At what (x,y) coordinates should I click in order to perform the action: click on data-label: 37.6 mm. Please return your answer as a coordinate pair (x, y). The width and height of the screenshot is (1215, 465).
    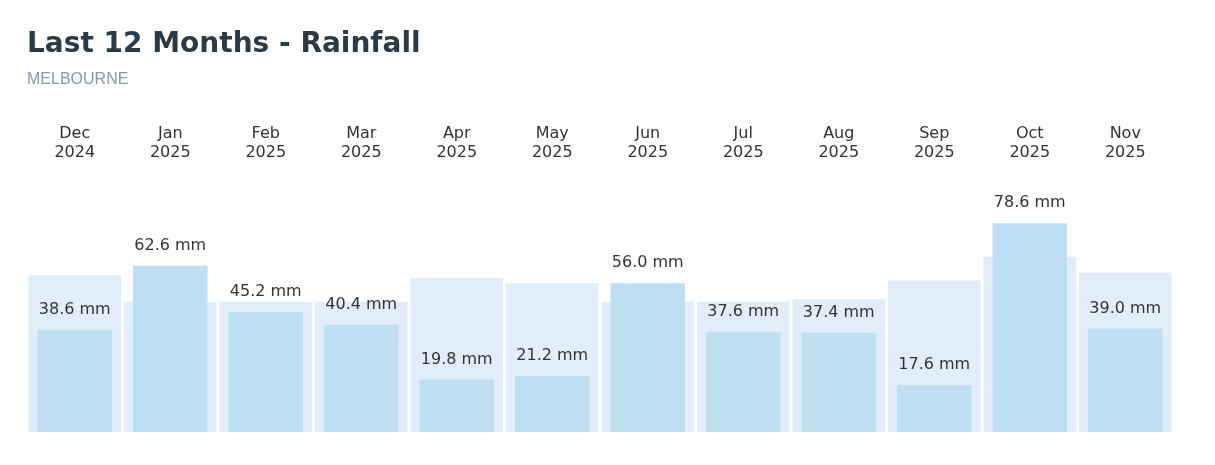
    Looking at the image, I should click on (743, 311).